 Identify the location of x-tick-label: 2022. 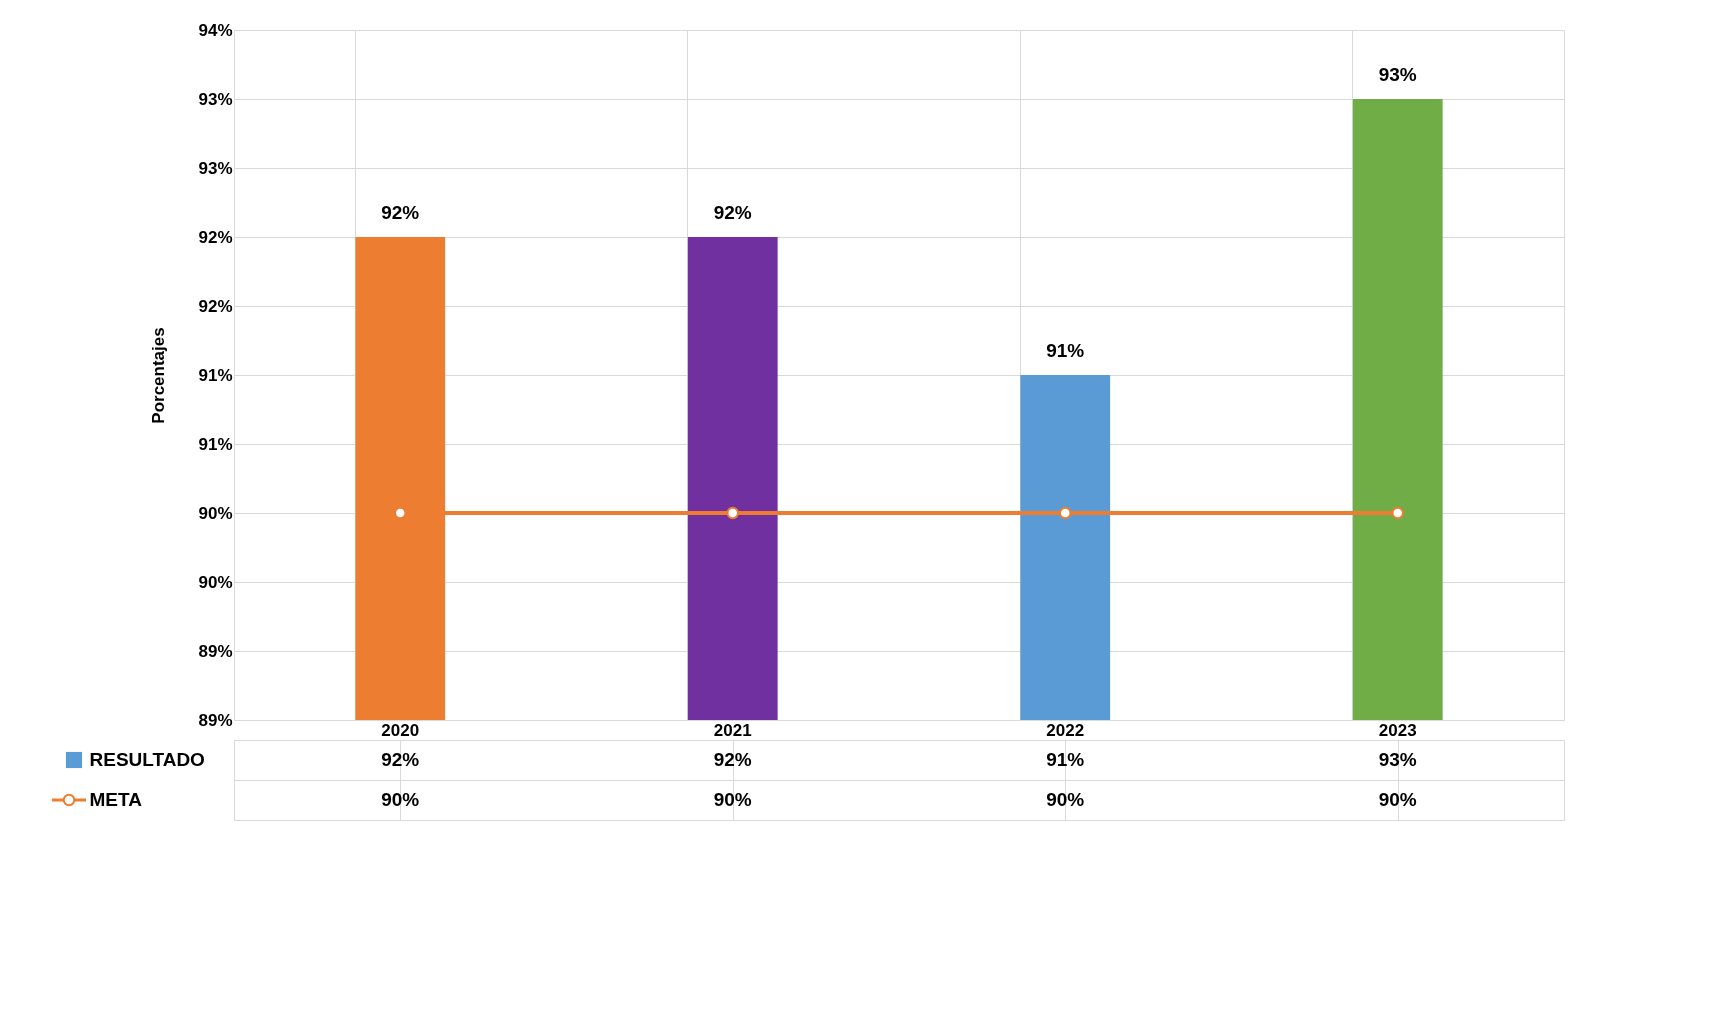
(1065, 730).